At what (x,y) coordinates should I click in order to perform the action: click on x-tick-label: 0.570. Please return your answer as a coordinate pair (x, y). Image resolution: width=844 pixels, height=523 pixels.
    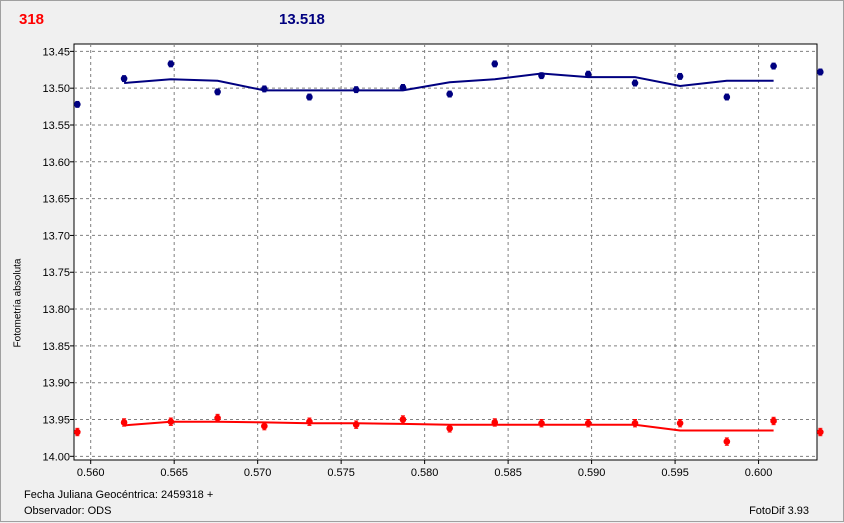
    Looking at the image, I should click on (258, 473).